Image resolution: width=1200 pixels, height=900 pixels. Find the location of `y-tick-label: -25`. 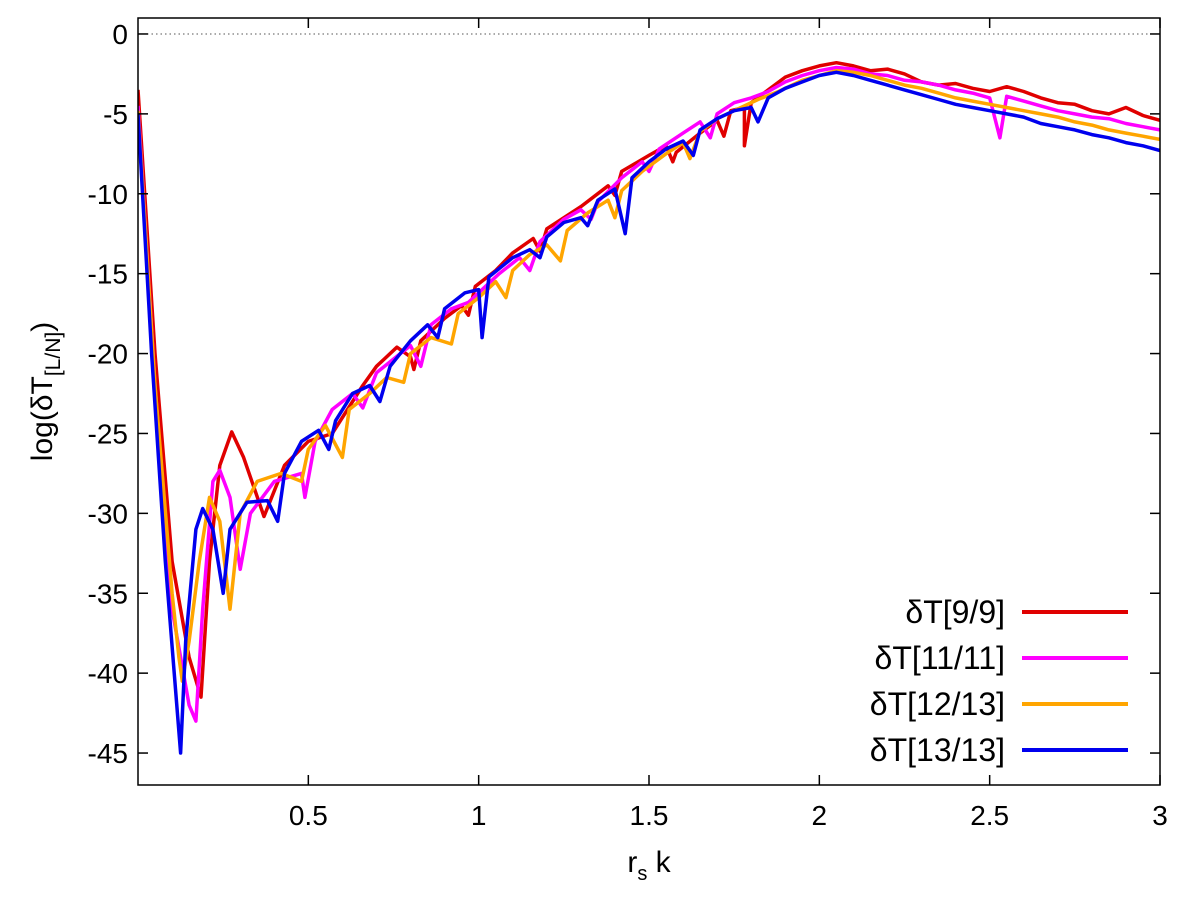

y-tick-label: -25 is located at coordinates (108, 433).